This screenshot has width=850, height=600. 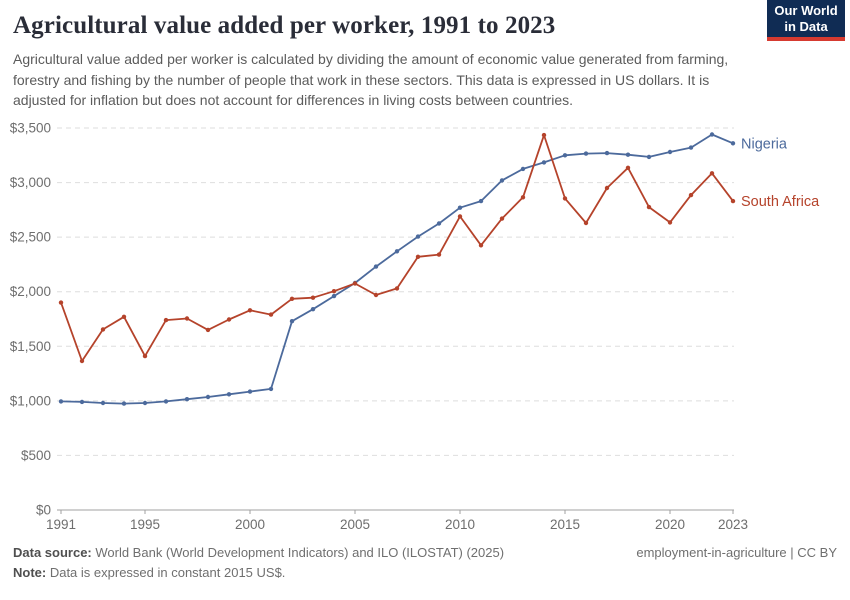 What do you see at coordinates (764, 144) in the screenshot?
I see `series-label-nigeria: Nigeria` at bounding box center [764, 144].